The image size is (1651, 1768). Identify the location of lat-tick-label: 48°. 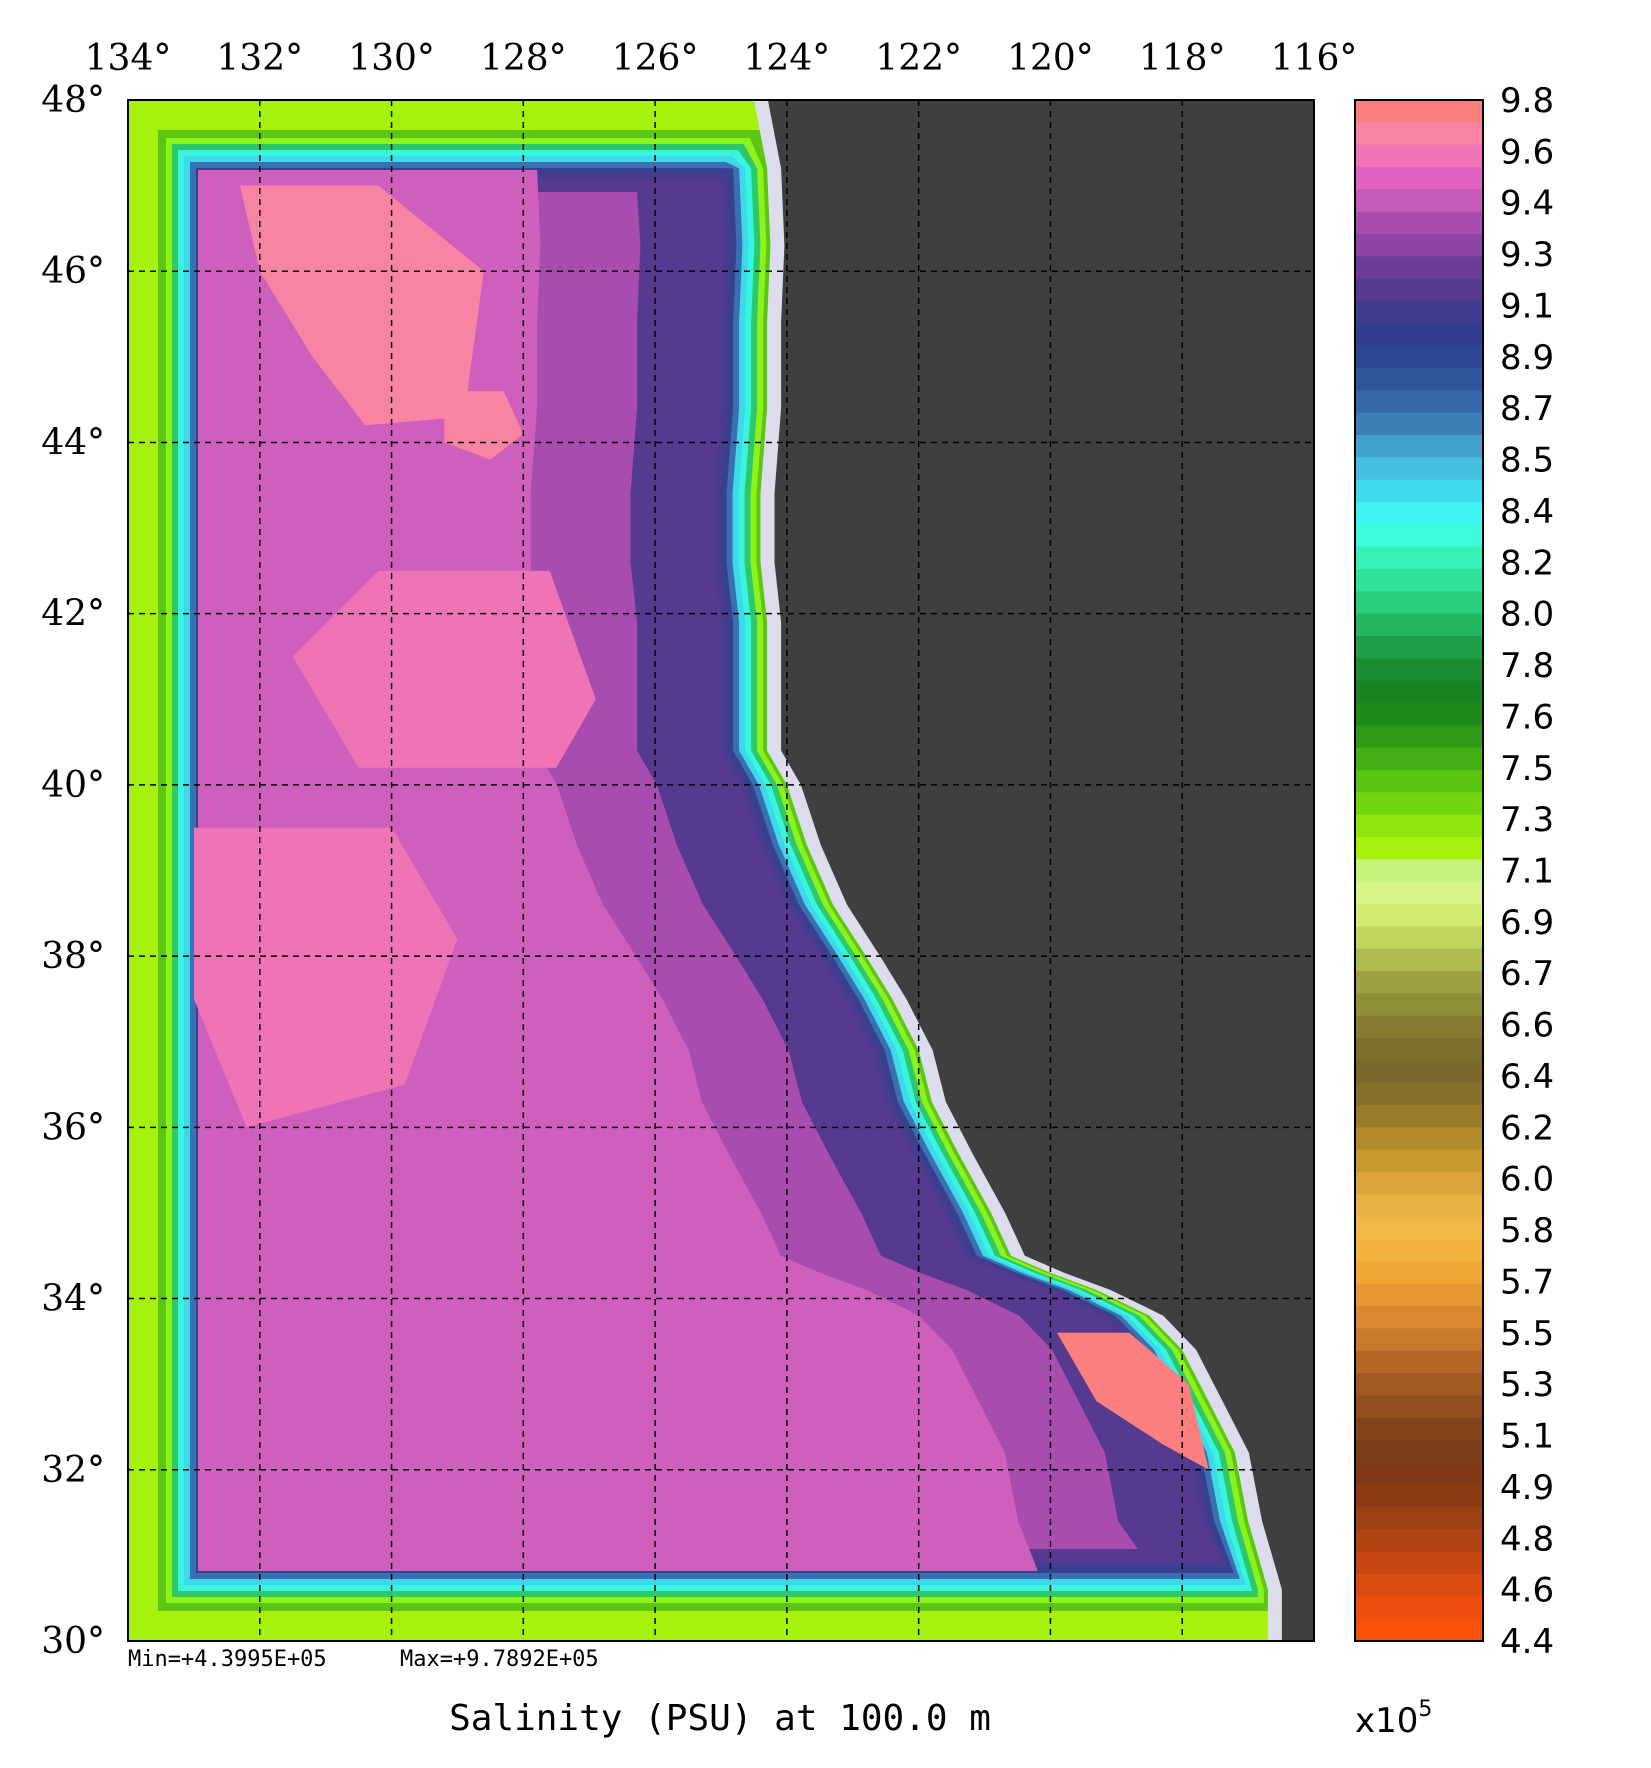
(73, 100).